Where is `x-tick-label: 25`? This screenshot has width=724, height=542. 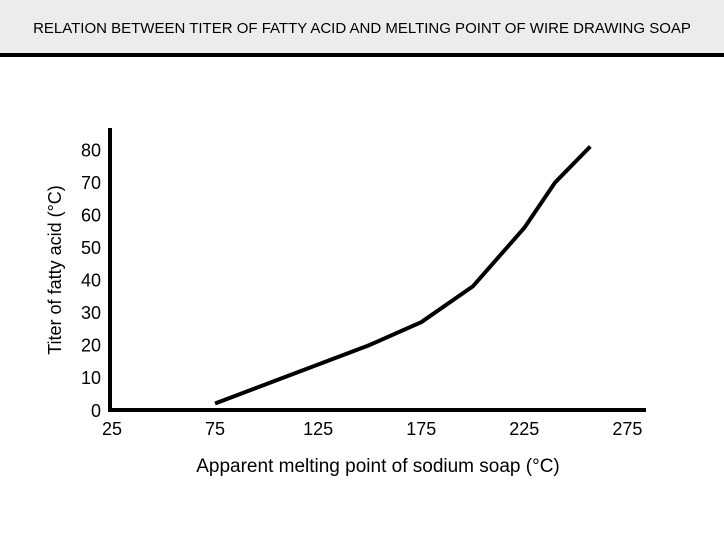 x-tick-label: 25 is located at coordinates (112, 429).